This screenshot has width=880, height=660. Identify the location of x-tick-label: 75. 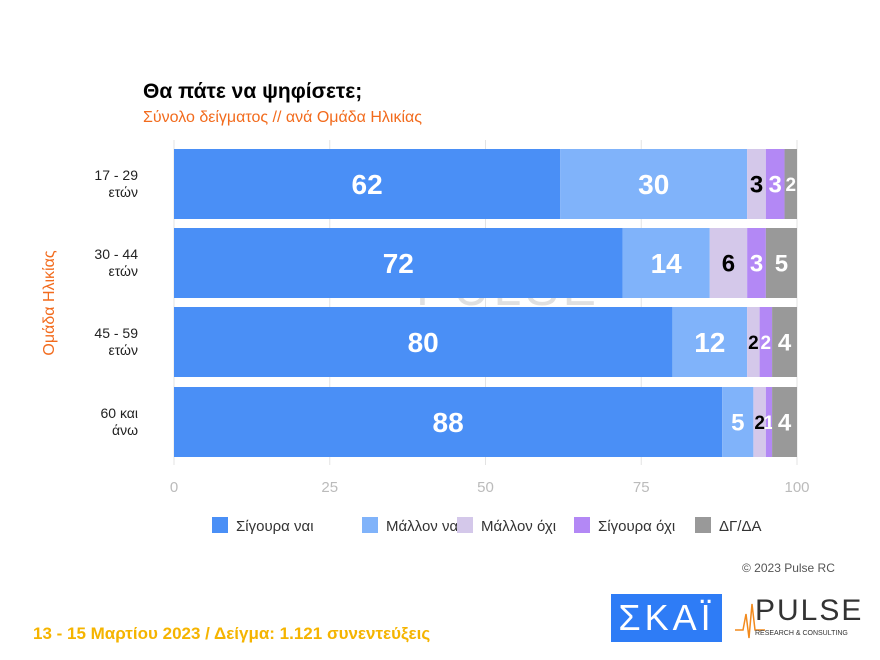
(641, 487).